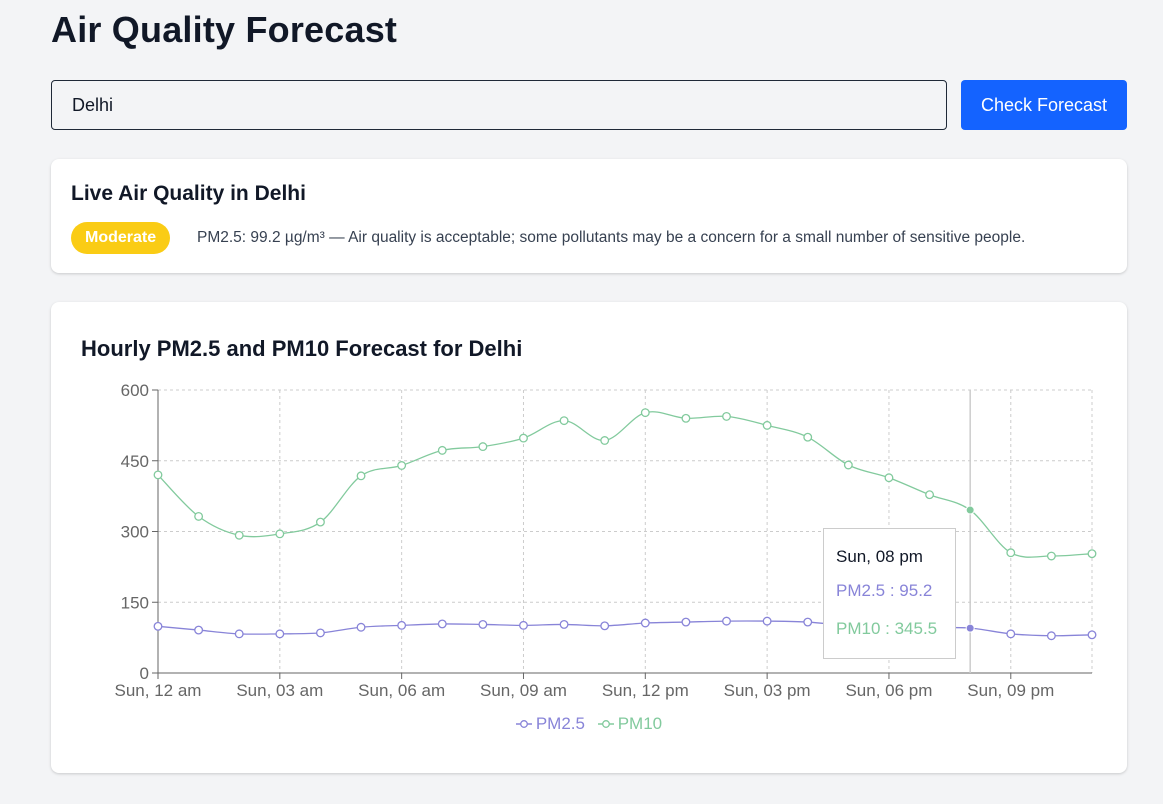 The image size is (1163, 804). What do you see at coordinates (144, 673) in the screenshot?
I see `y-tick-label: 0` at bounding box center [144, 673].